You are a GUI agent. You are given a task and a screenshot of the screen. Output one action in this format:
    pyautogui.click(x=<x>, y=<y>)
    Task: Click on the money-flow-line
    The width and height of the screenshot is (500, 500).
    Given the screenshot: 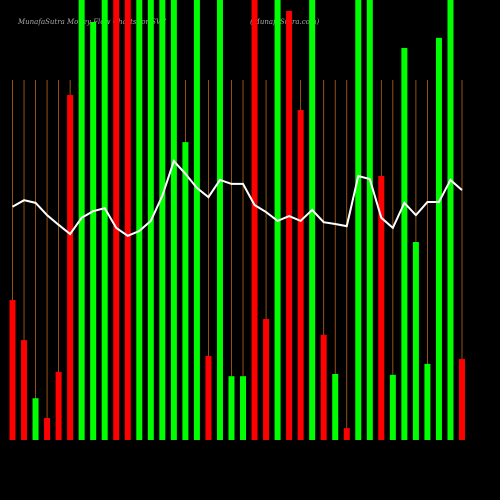 What is the action you would take?
    pyautogui.click(x=237, y=198)
    